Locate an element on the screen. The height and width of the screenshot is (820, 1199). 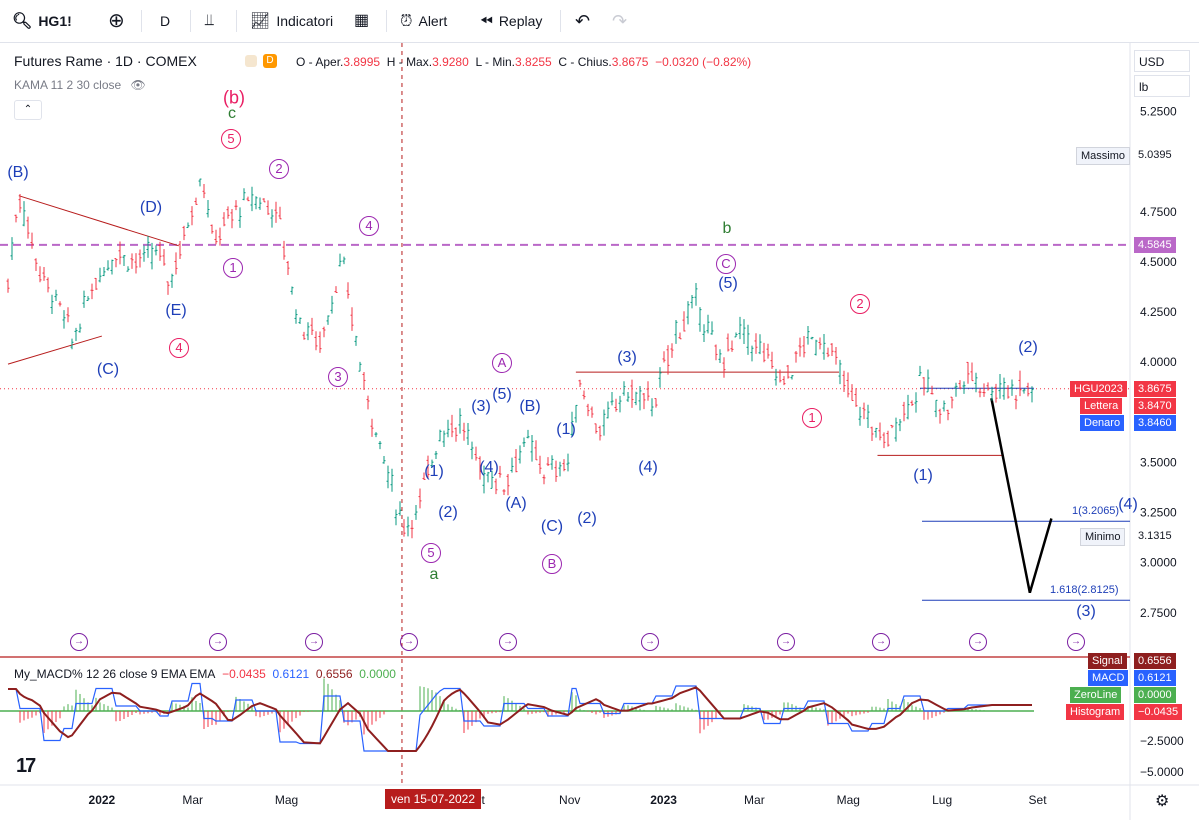
price-axis-tick: 4.5000 is located at coordinates (1158, 262).